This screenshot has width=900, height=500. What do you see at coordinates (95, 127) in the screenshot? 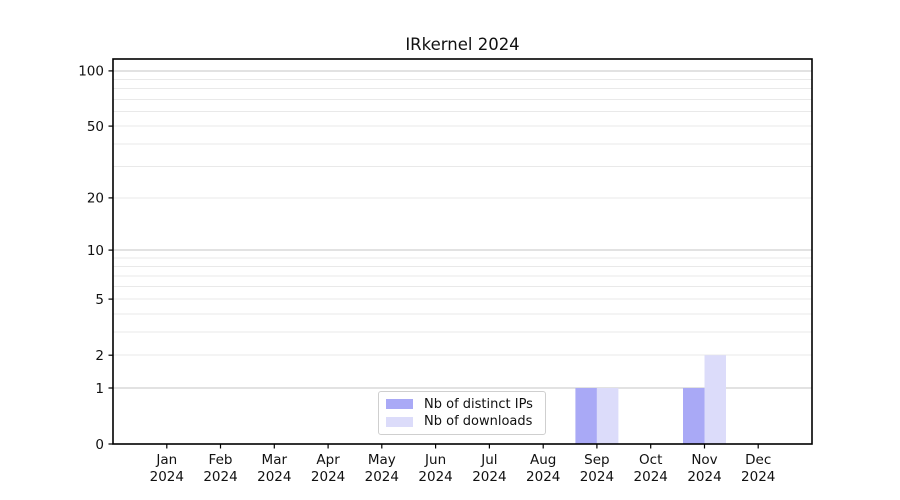
I see `y-tick-label: 50` at bounding box center [95, 127].